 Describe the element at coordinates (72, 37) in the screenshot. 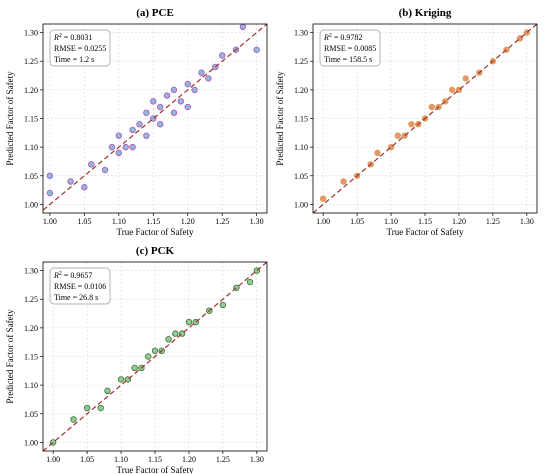

I see `r2-text: R2 = 0.8031` at that location.